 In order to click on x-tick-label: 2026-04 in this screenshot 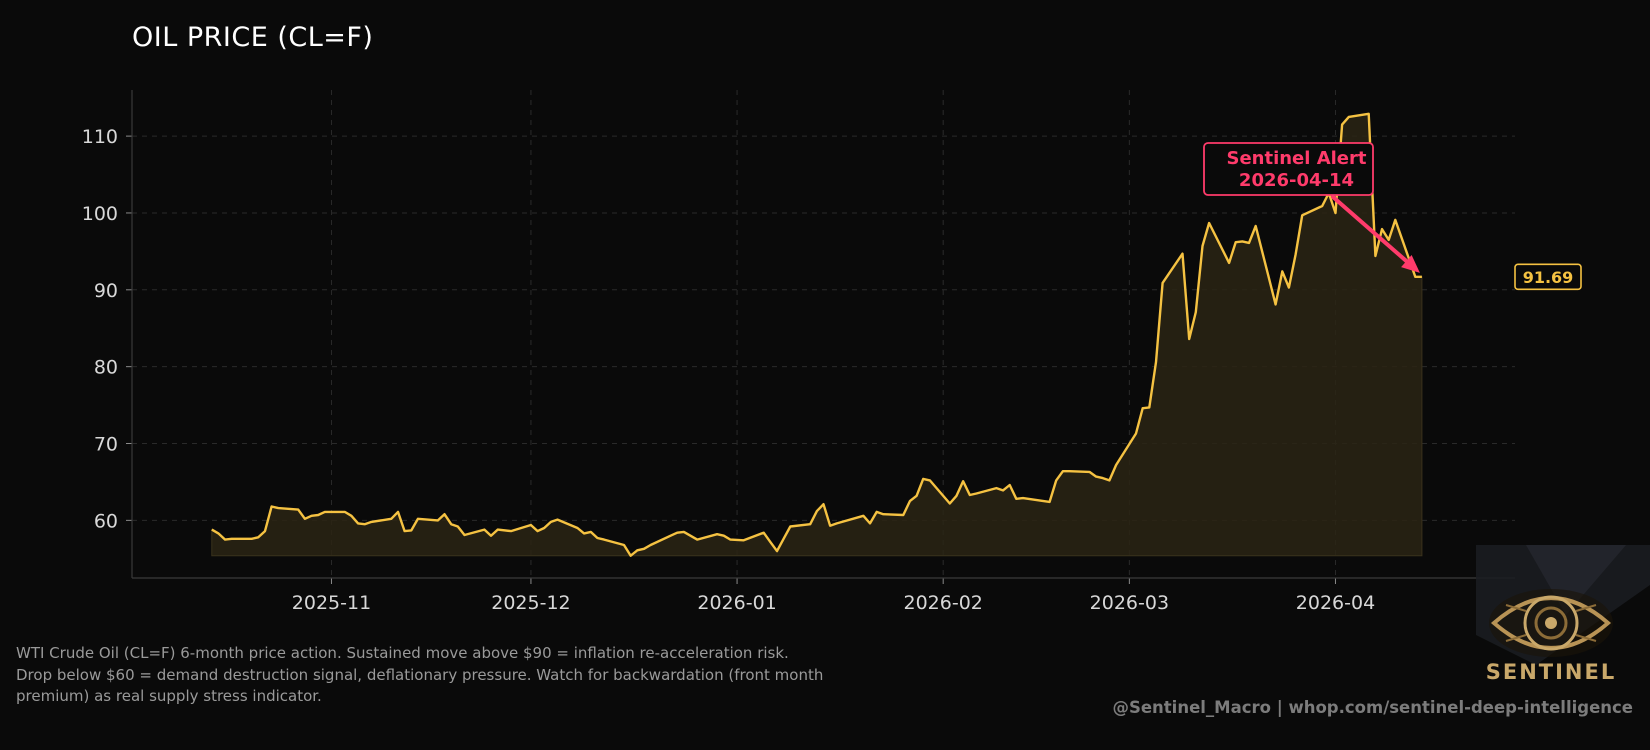, I will do `click(1335, 603)`.